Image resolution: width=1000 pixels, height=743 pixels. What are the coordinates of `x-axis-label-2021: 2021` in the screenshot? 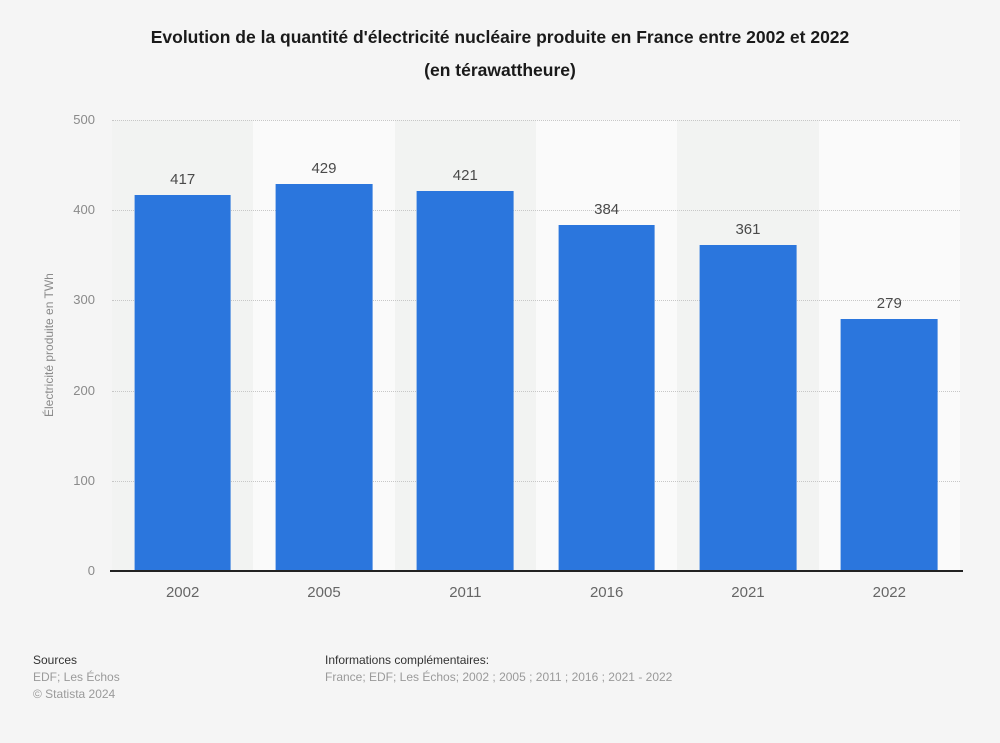 It's located at (748, 592).